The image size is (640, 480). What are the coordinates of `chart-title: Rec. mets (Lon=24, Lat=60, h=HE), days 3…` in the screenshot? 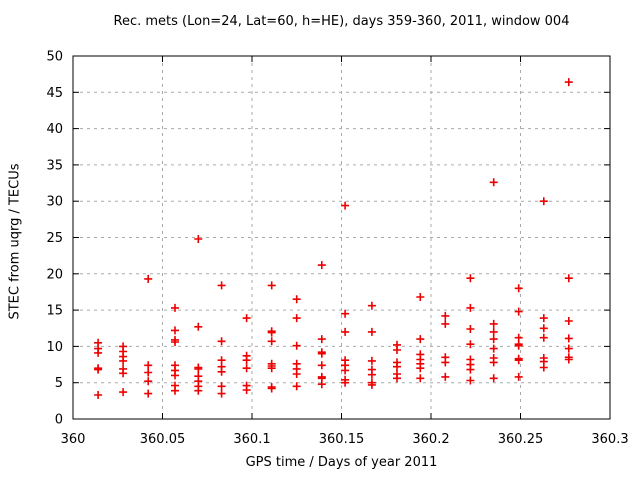 It's located at (341, 21).